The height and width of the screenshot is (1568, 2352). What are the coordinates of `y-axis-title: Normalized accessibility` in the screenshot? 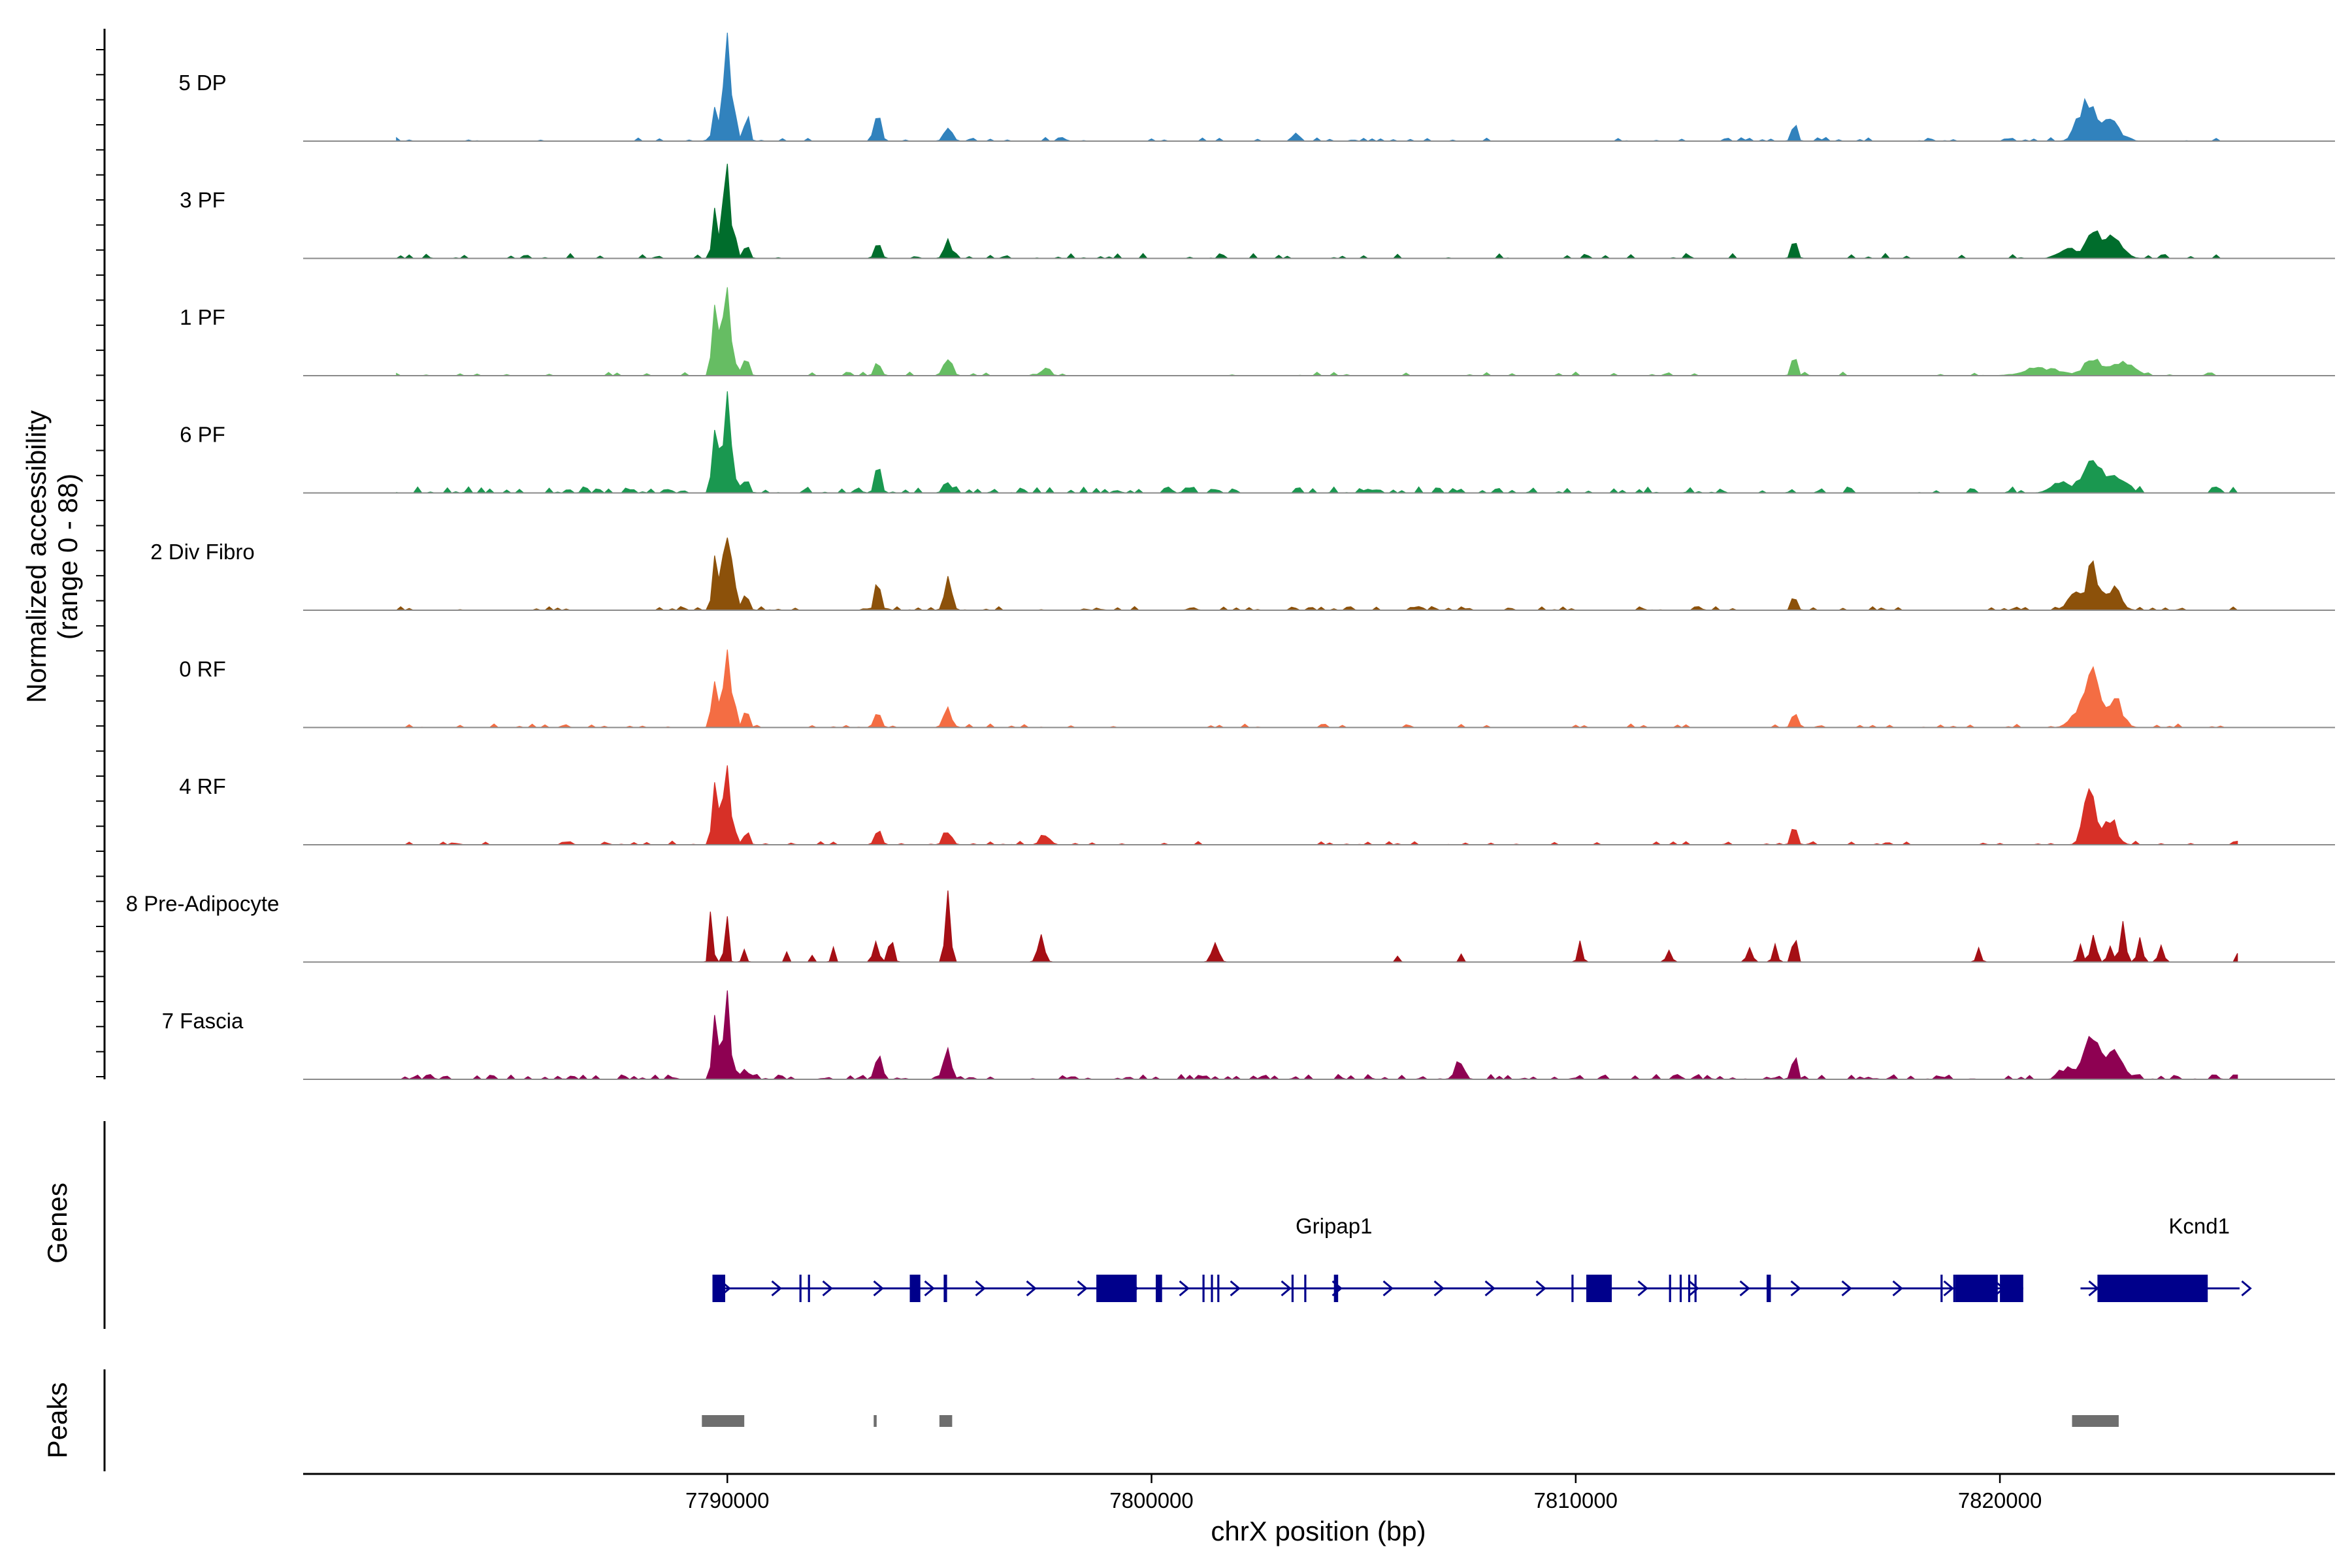 It's located at (36, 556).